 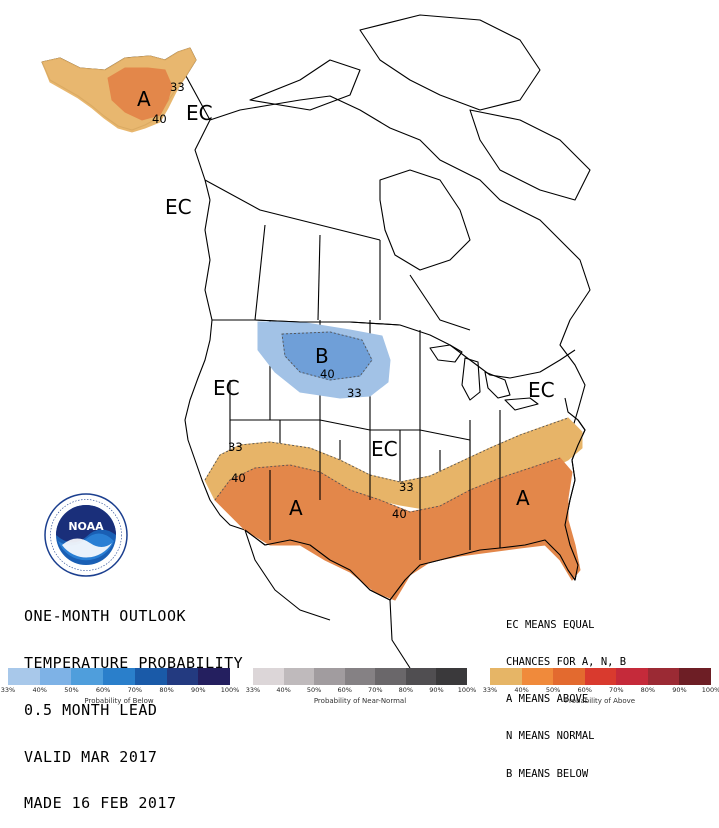 I want to click on below-label-north: B, so click(x=322, y=356).